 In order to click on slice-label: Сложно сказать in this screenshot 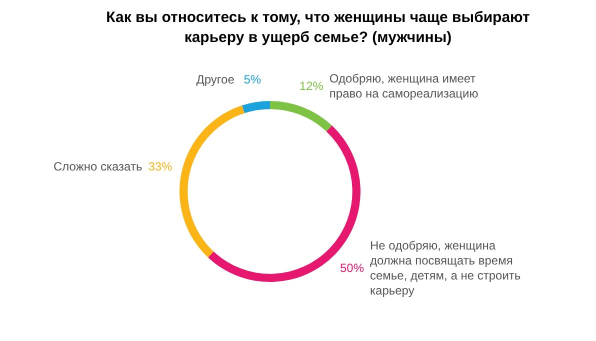, I will do `click(97, 166)`.